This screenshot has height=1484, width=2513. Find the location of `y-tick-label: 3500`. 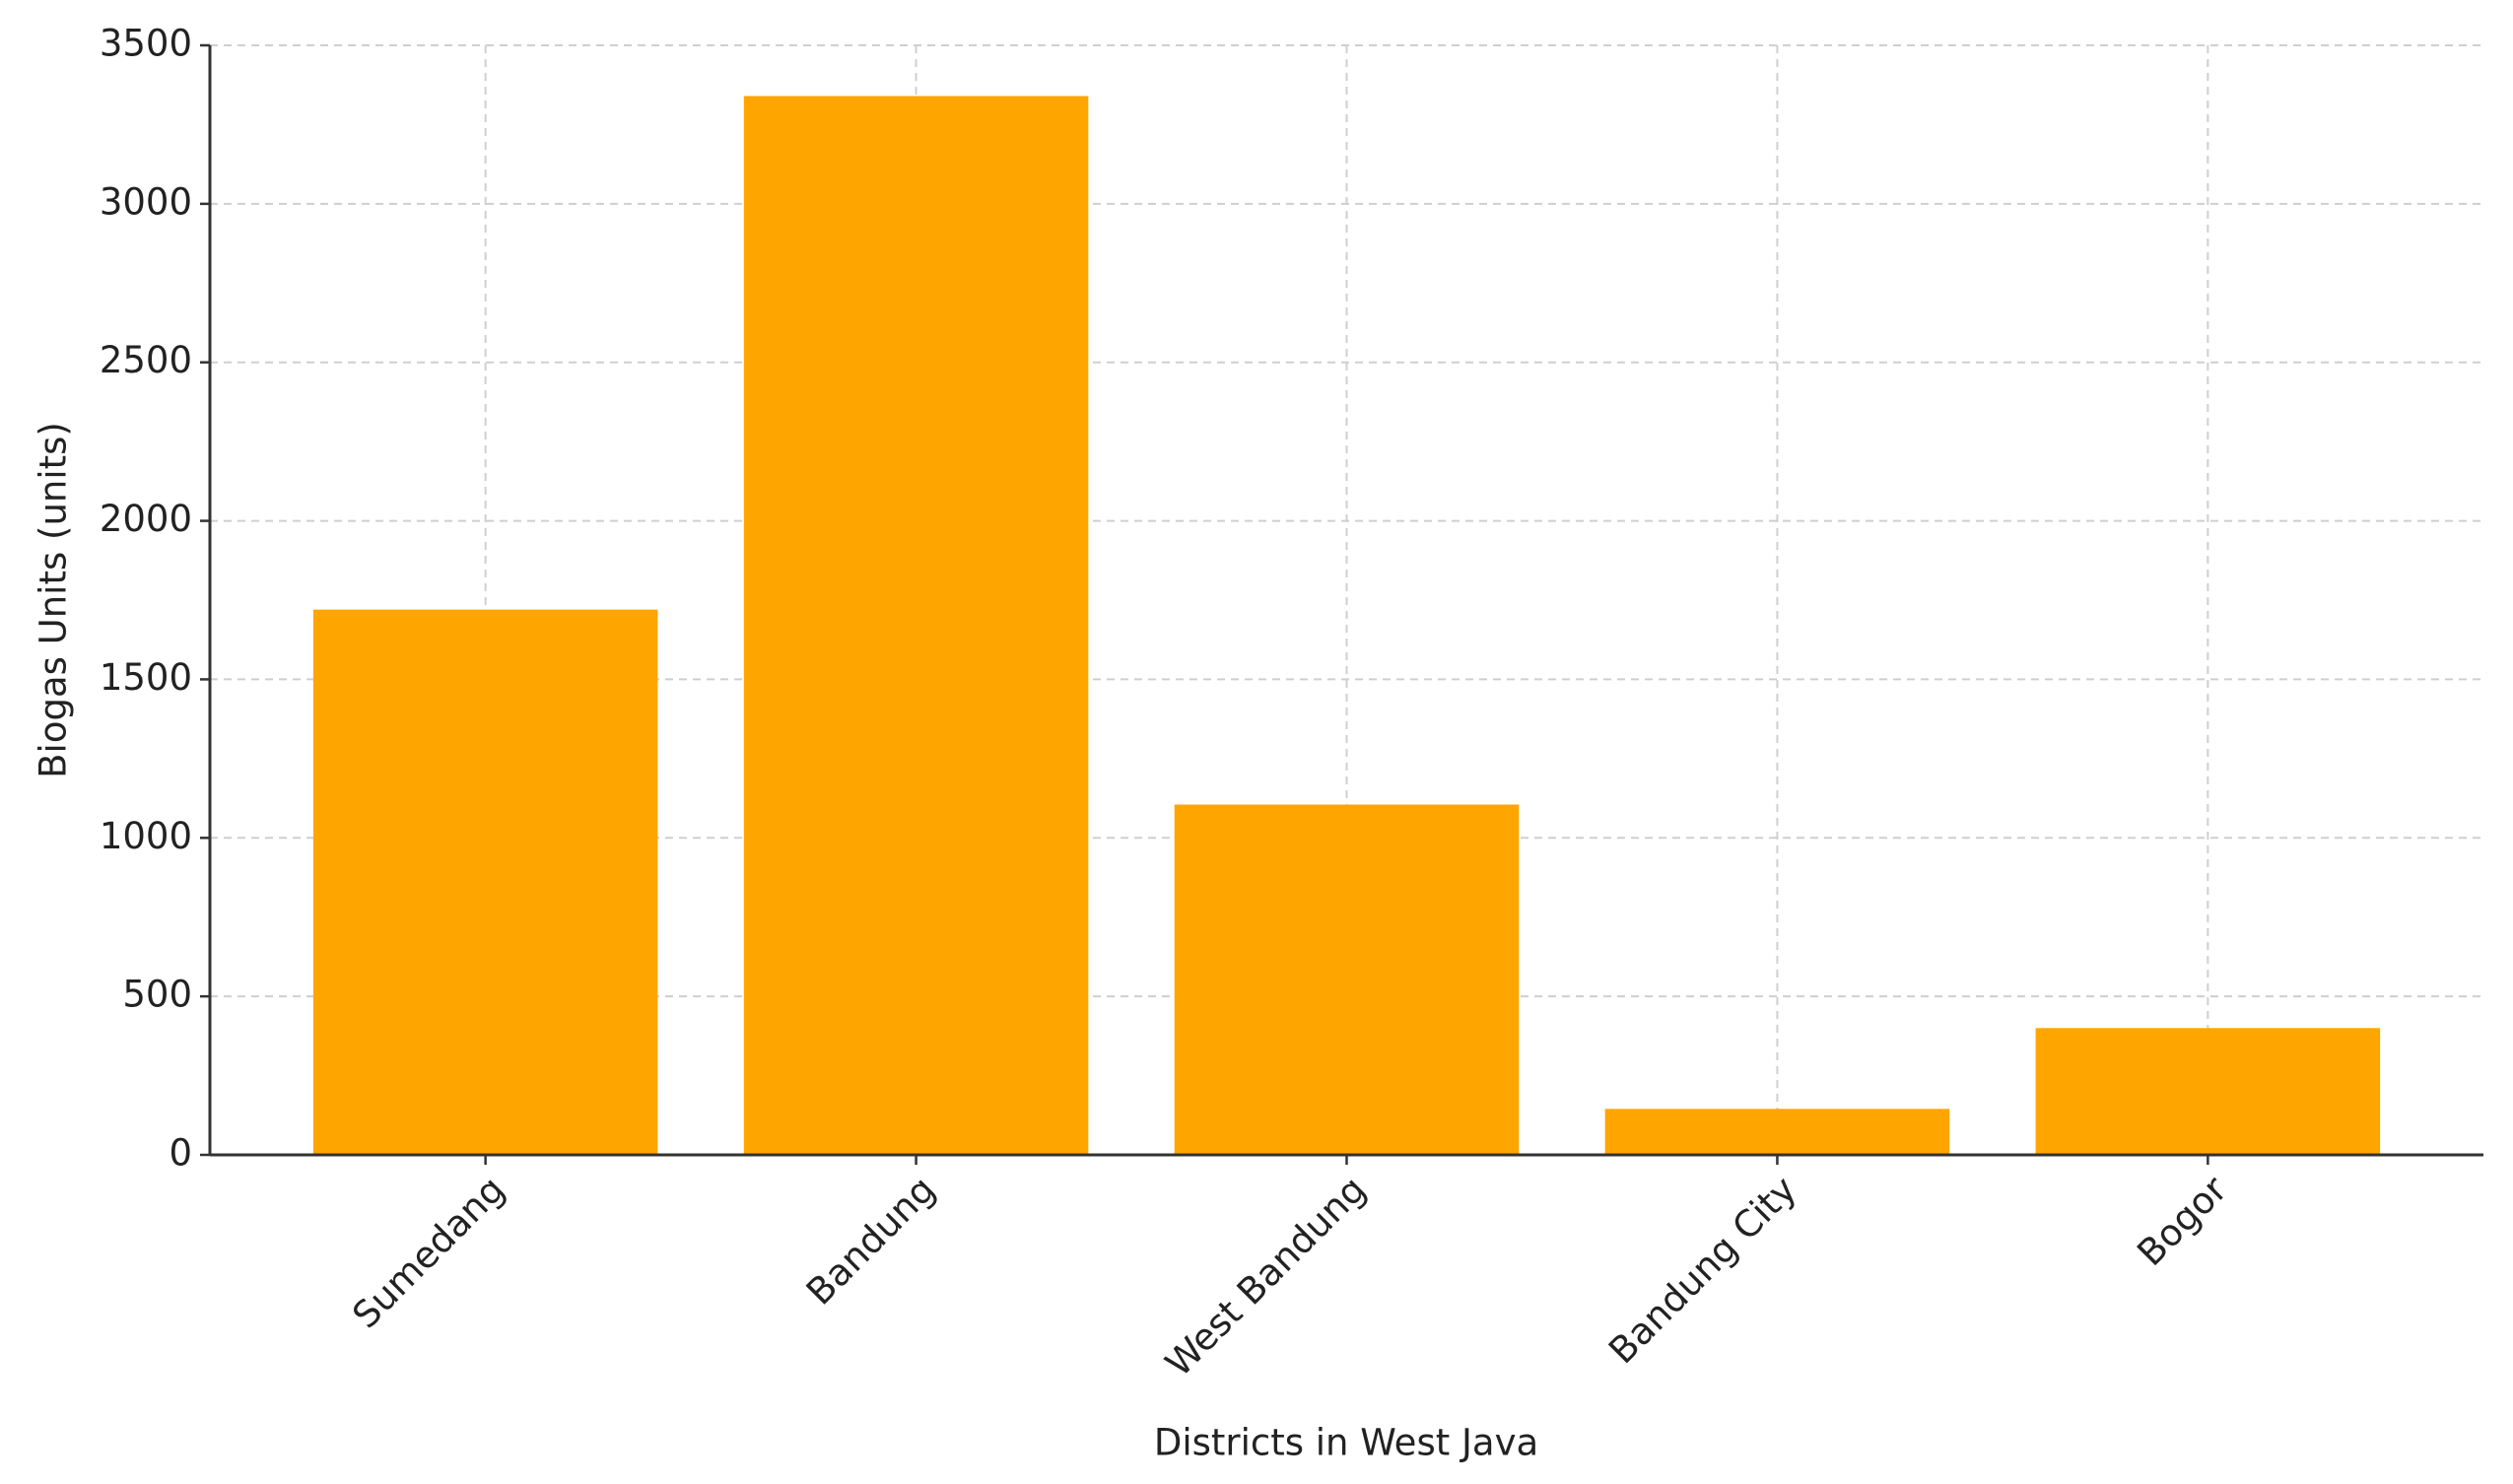

y-tick-label: 3500 is located at coordinates (146, 44).